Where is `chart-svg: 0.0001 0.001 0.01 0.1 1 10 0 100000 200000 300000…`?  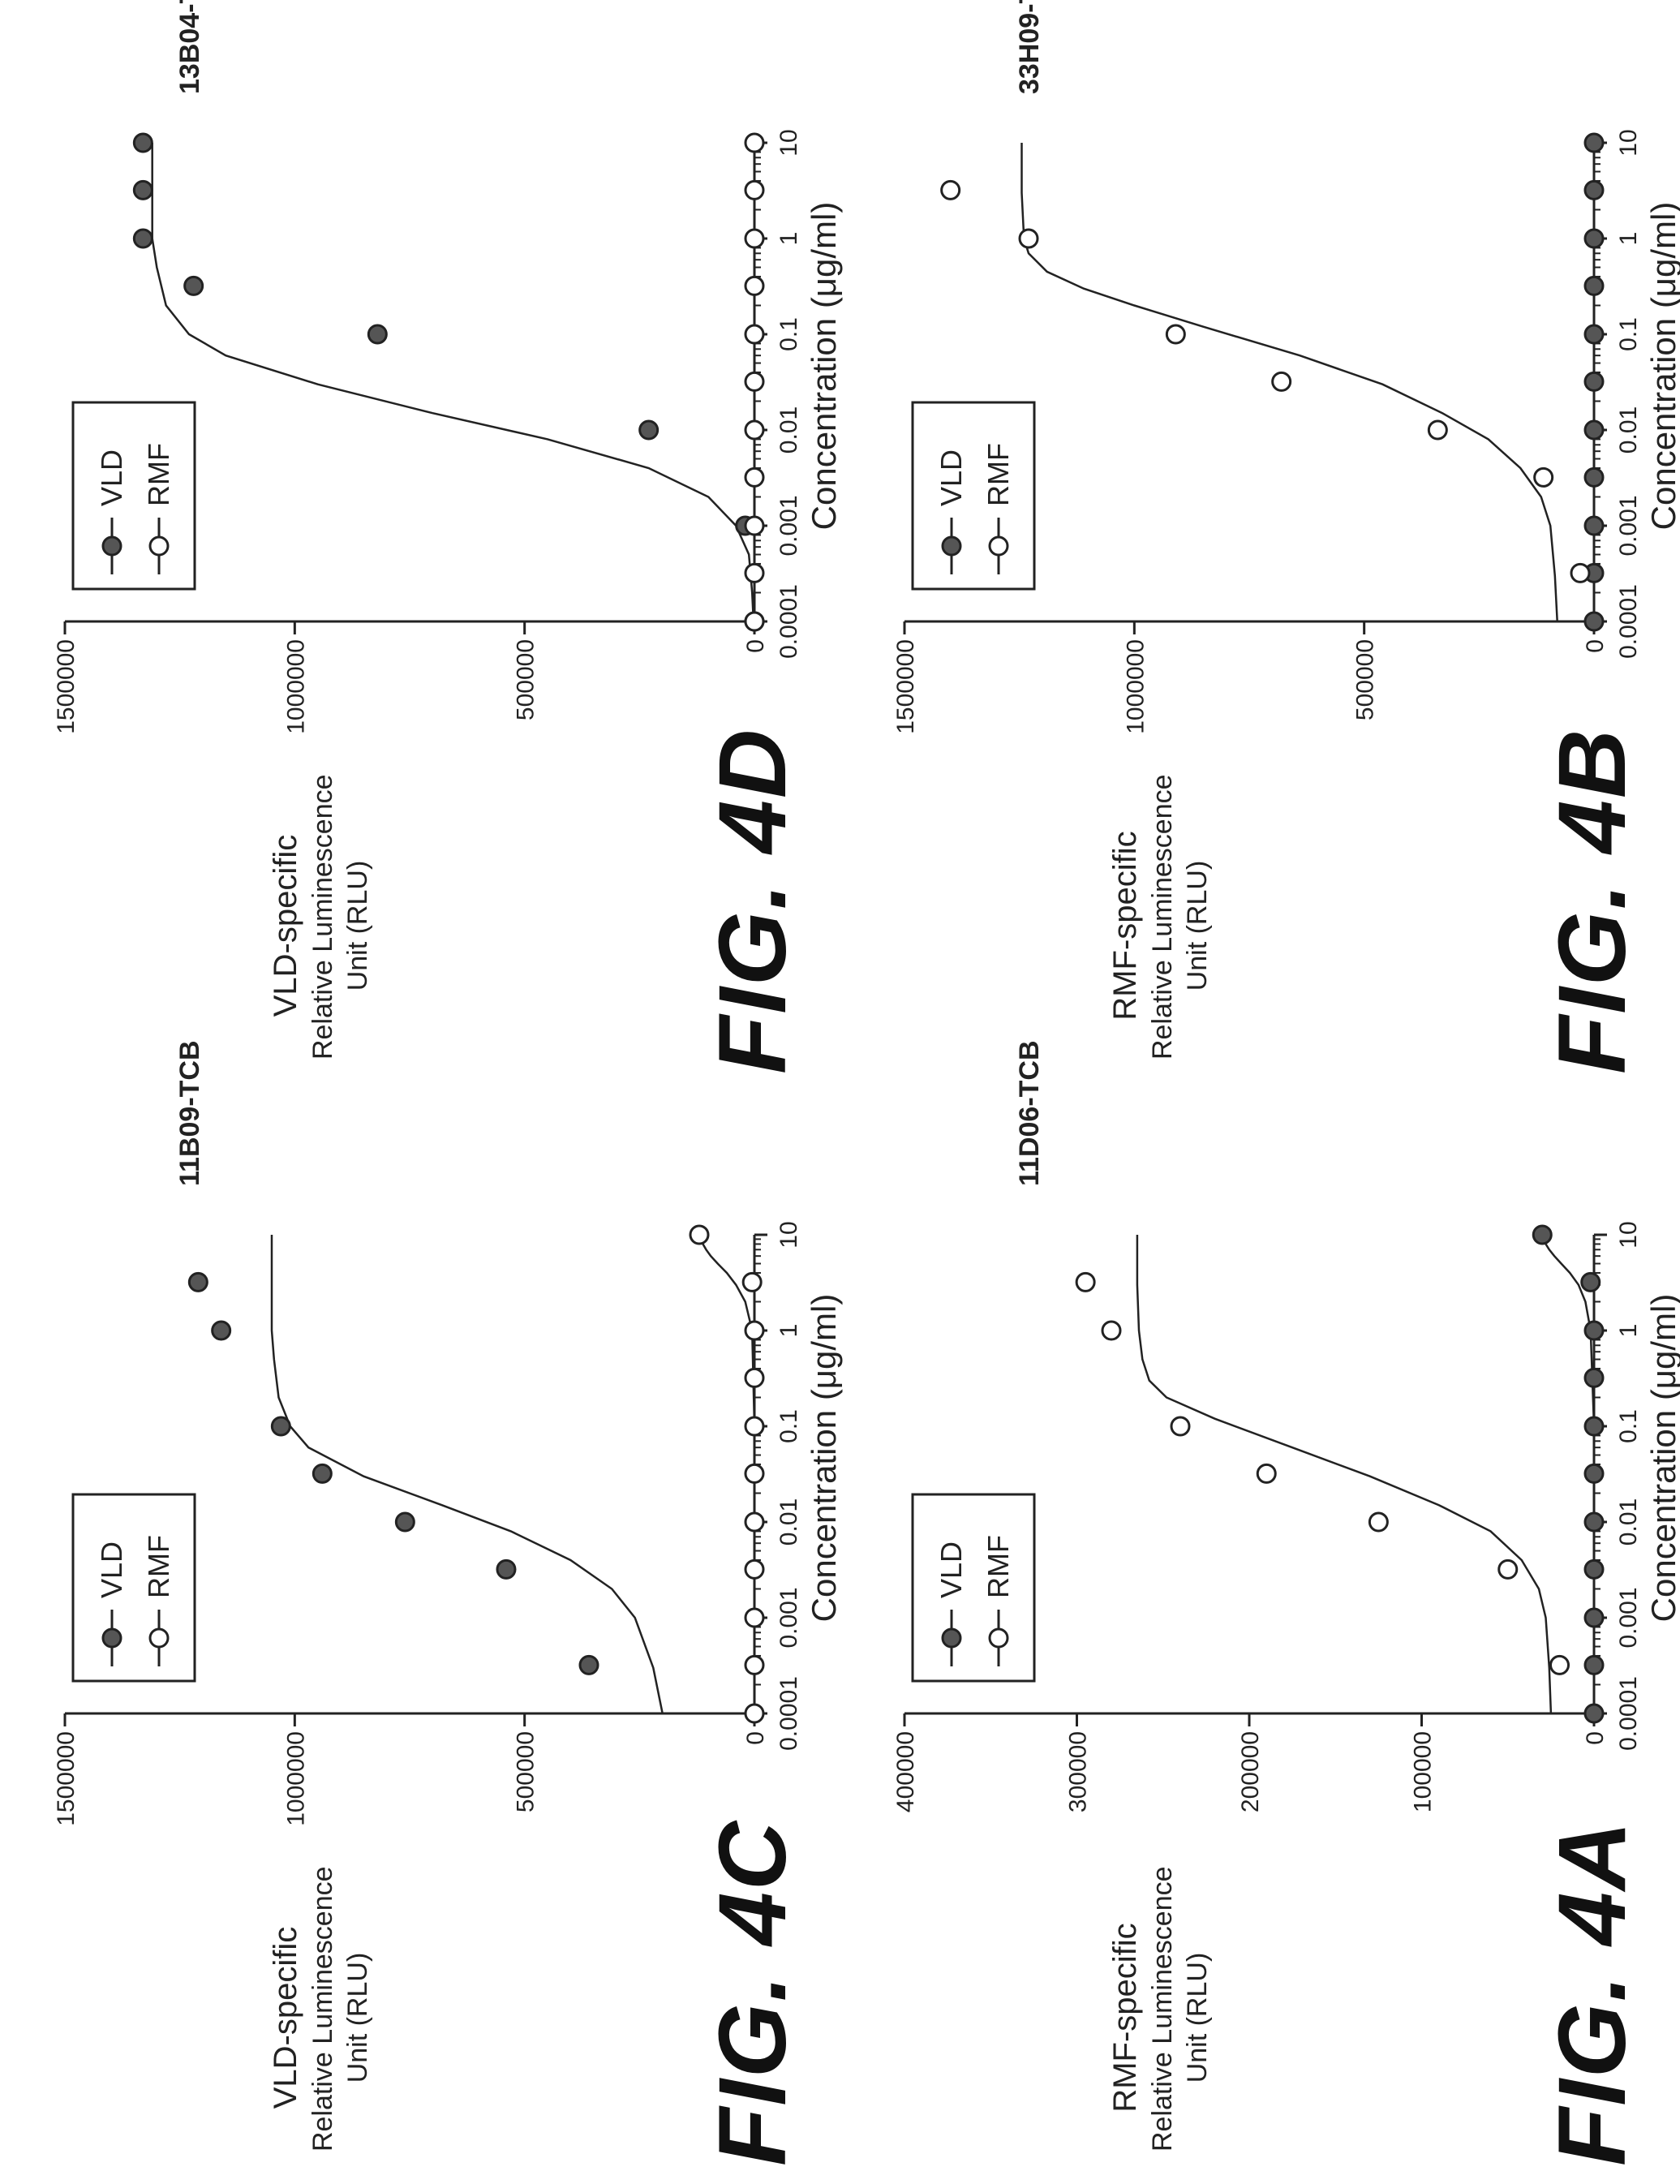 chart-svg: 0.0001 0.001 0.01 0.1 1 10 0 100000 200000 300000… is located at coordinates (1286, 1517).